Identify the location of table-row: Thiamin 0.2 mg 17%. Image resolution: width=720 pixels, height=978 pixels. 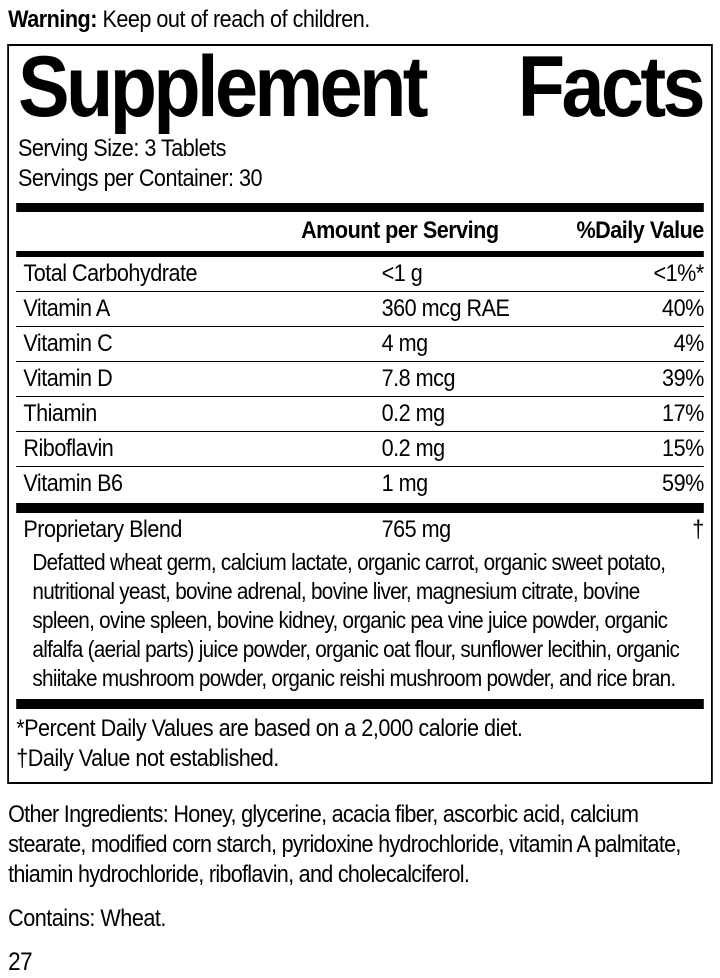
(360, 413).